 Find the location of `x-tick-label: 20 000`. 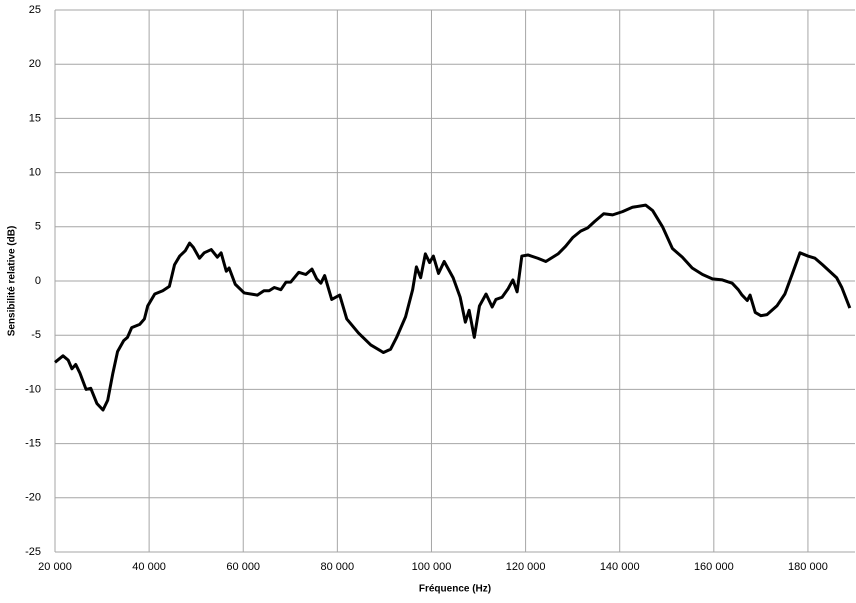

x-tick-label: 20 000 is located at coordinates (55, 567).